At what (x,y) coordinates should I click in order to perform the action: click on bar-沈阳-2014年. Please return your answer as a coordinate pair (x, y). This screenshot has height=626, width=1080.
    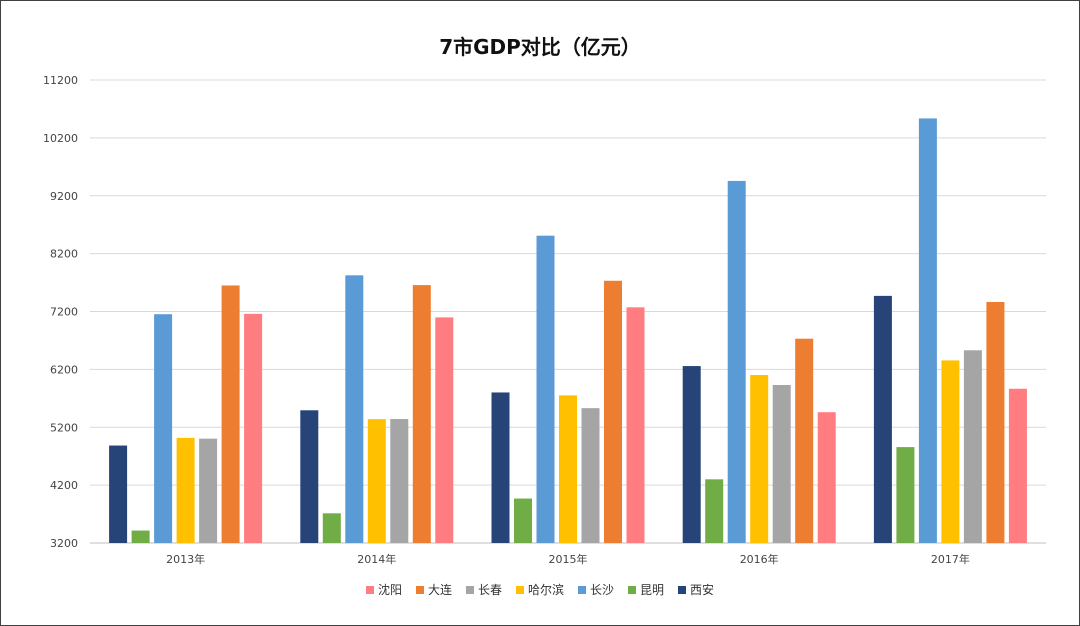
    Looking at the image, I should click on (444, 430).